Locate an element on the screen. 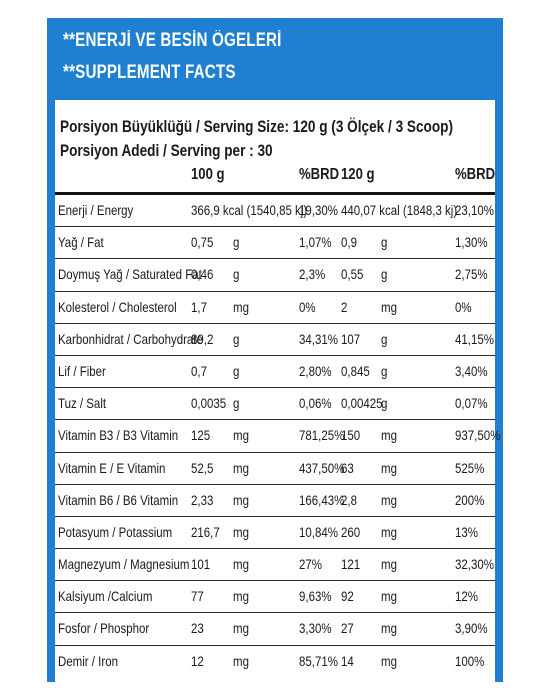 The width and height of the screenshot is (550, 688). brd-100g: 85,71% is located at coordinates (318, 660).